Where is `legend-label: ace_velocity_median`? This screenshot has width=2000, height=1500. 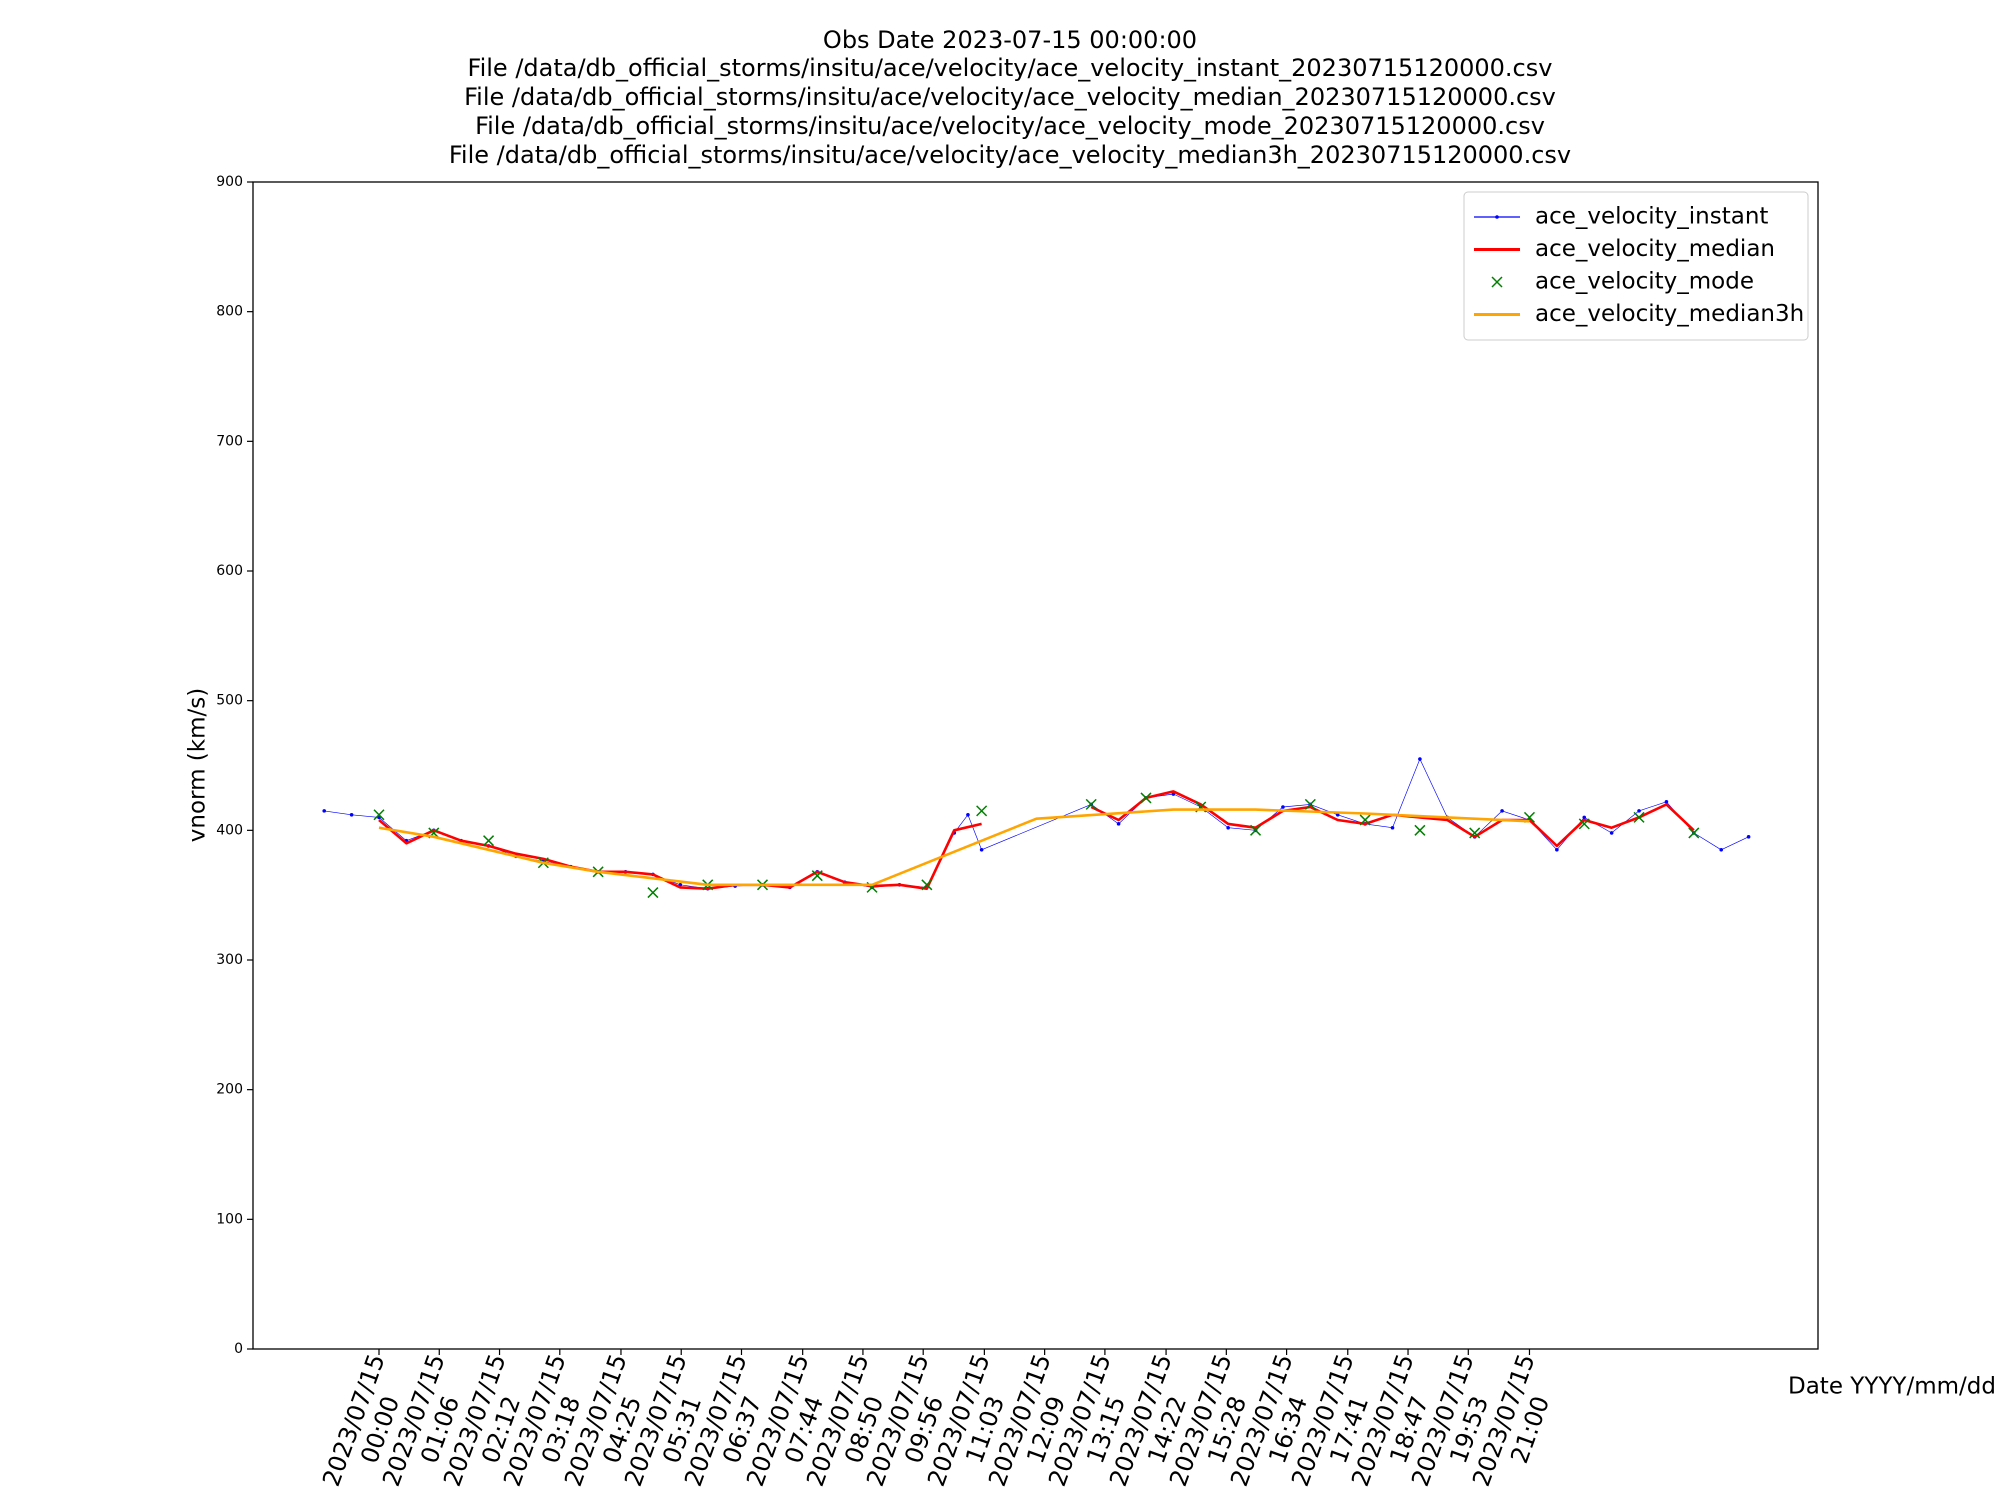
legend-label: ace_velocity_median is located at coordinates (1655, 249).